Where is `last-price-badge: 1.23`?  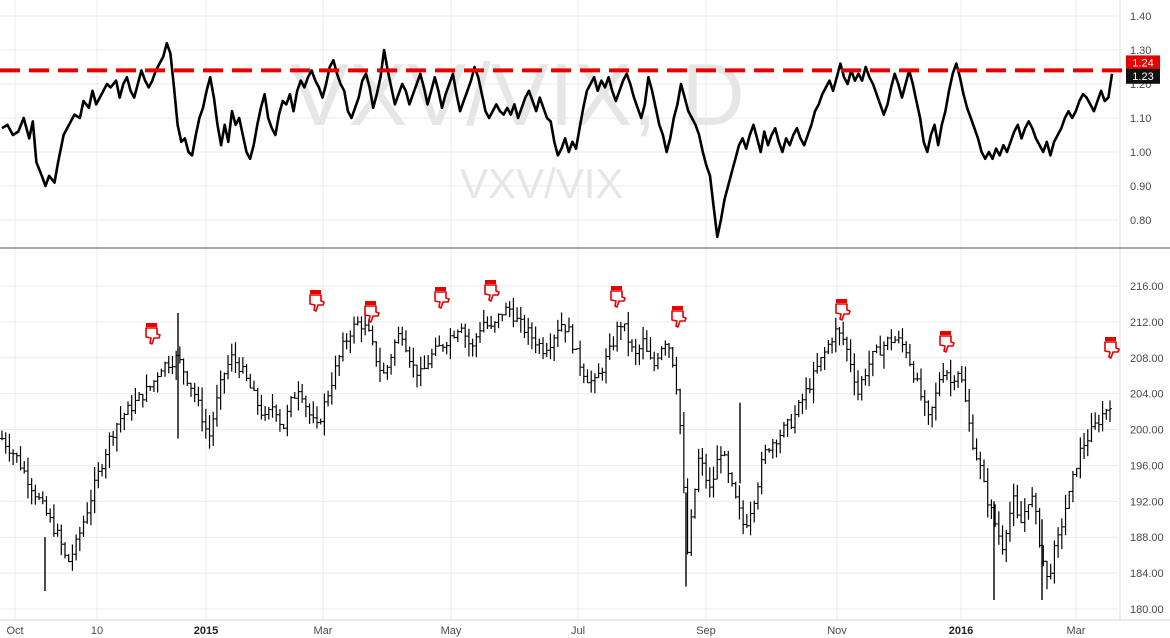 last-price-badge: 1.23 is located at coordinates (1143, 76).